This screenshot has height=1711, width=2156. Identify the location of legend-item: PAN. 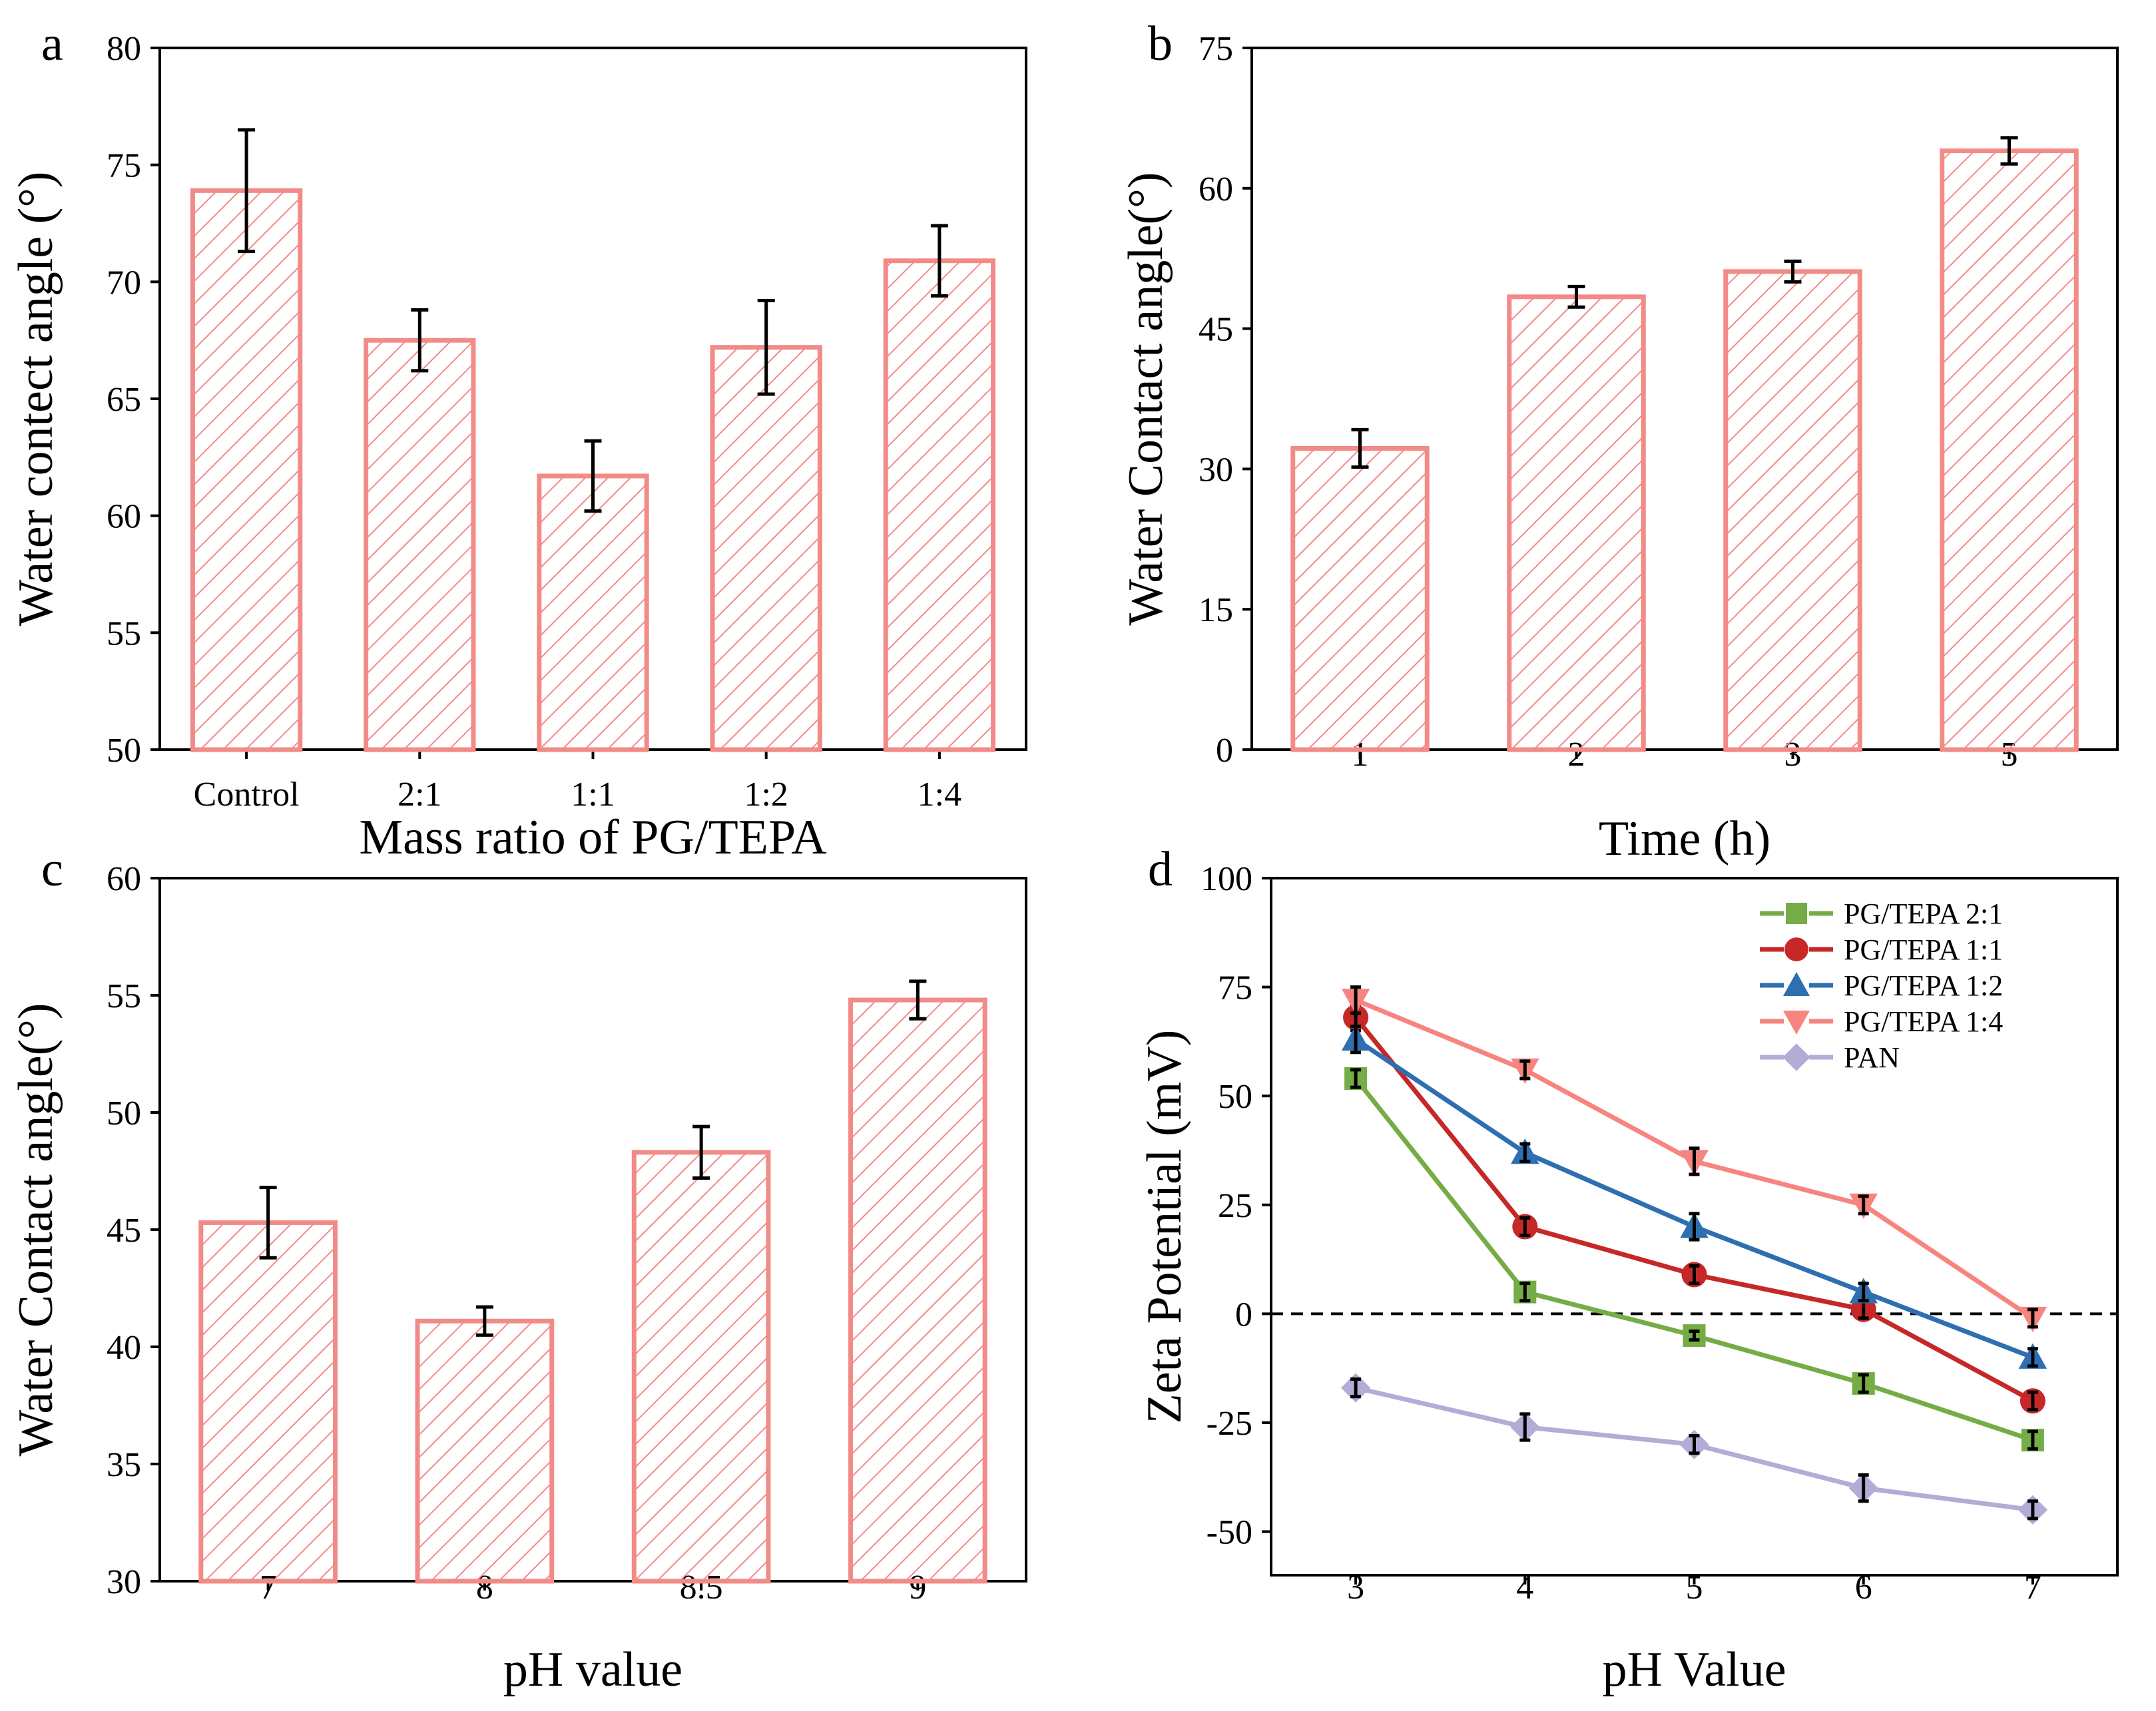
(1830, 1057).